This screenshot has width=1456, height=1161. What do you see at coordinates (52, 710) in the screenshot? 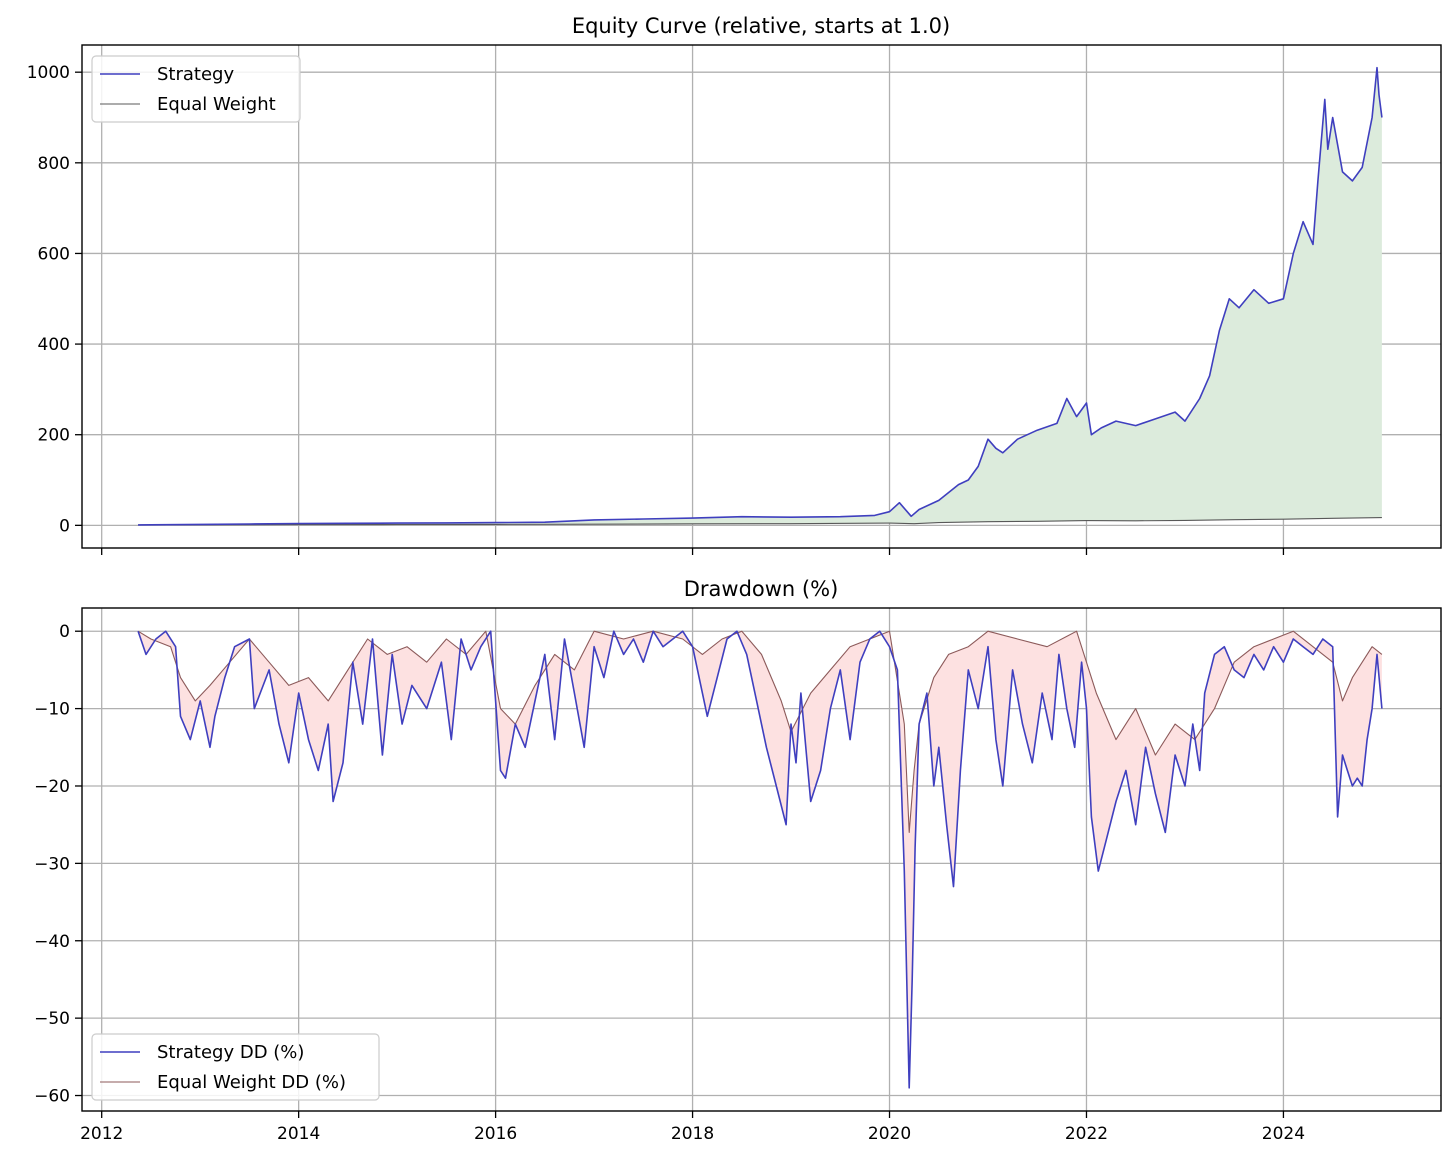
I see `y-tick-label: −10` at bounding box center [52, 710].